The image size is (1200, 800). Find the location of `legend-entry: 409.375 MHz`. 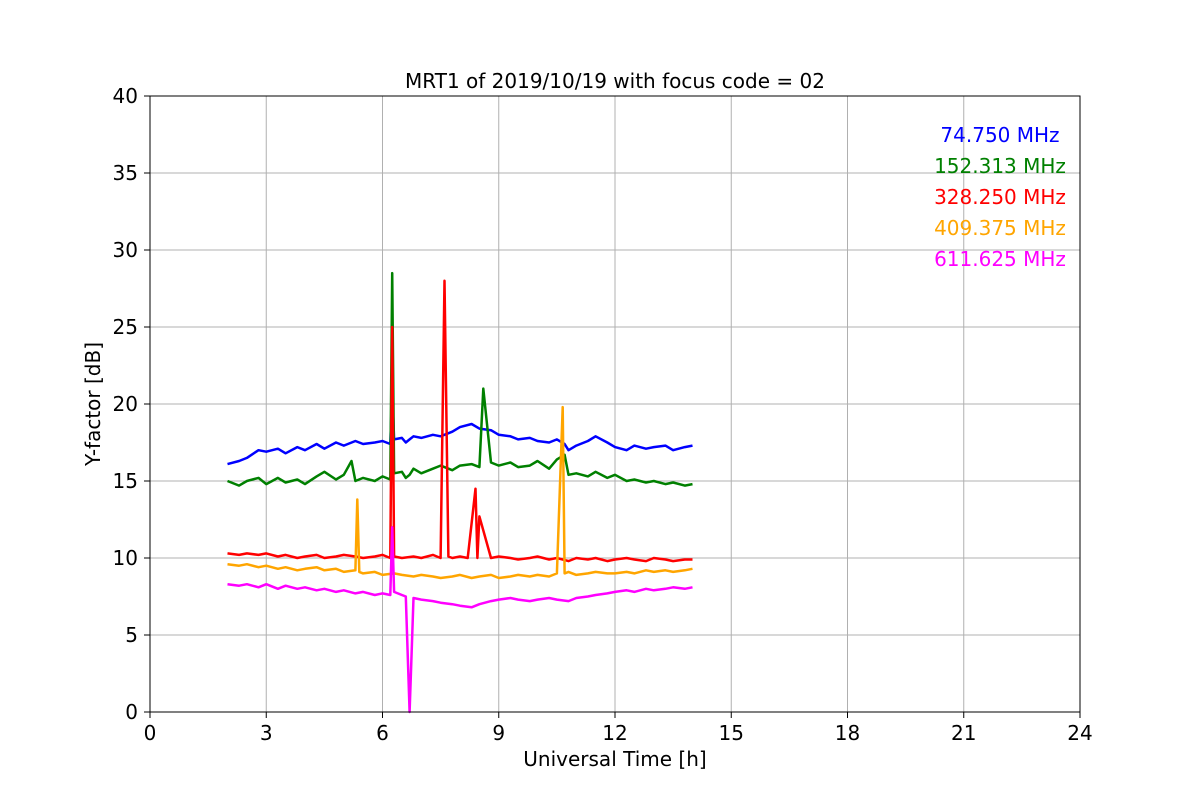

legend-entry: 409.375 MHz is located at coordinates (1000, 228).